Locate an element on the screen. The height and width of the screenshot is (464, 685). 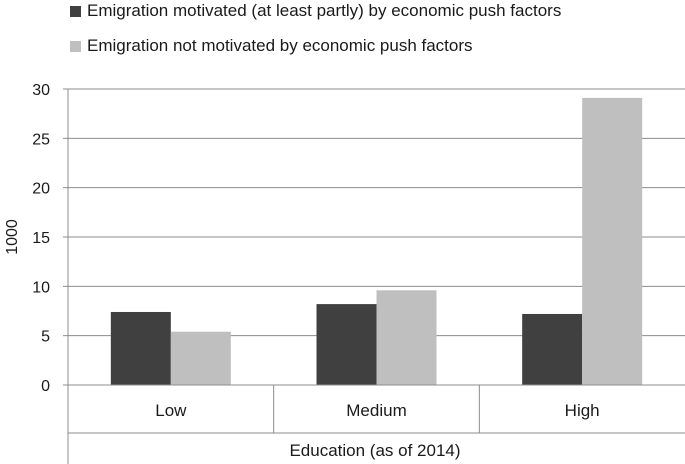
y-tick-label: 30 is located at coordinates (41, 90).